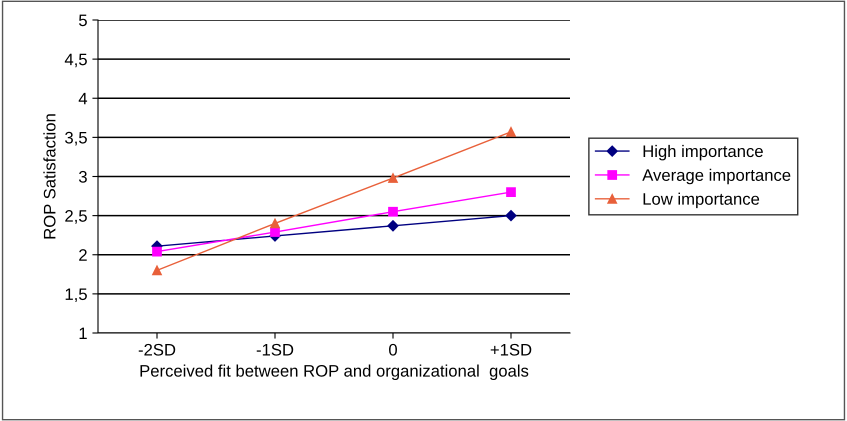  Describe the element at coordinates (511, 350) in the screenshot. I see `x-tick-label: +1SD` at that location.